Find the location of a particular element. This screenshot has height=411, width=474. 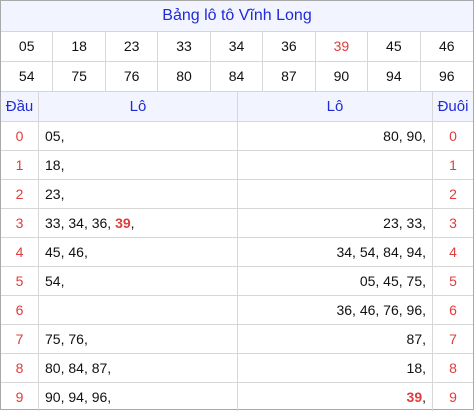

table-row: 8 80, 84, 87, 18, 8 is located at coordinates (237, 368).